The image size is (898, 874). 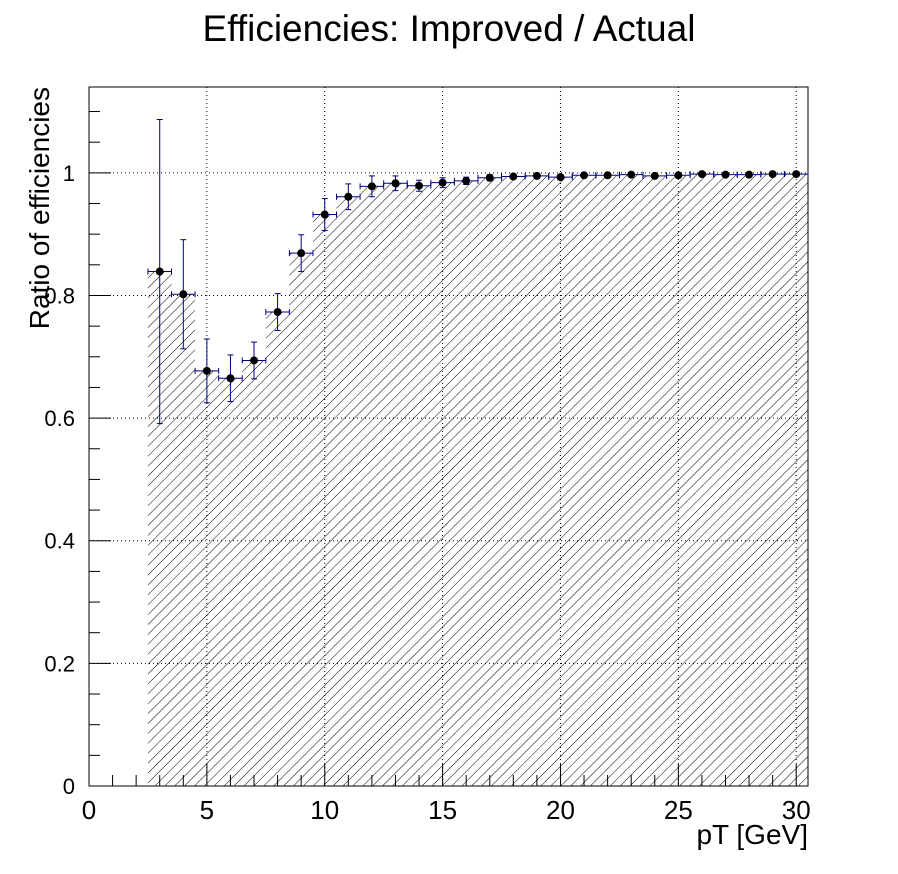 What do you see at coordinates (752, 834) in the screenshot?
I see `x-axis-title: pT [GeV]` at bounding box center [752, 834].